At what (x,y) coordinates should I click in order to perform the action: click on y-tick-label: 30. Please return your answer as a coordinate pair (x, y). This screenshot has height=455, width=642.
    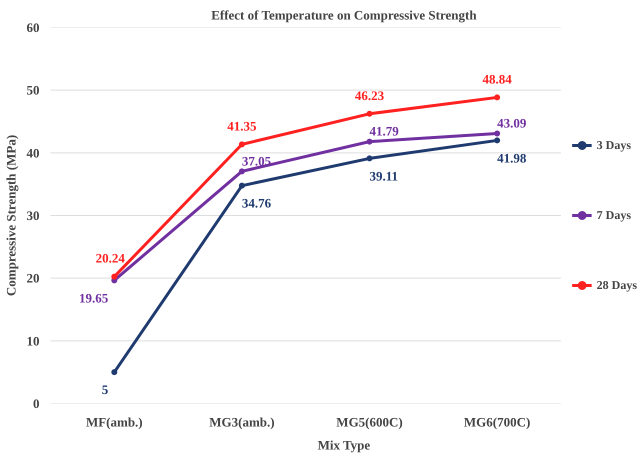
    Looking at the image, I should click on (33, 215).